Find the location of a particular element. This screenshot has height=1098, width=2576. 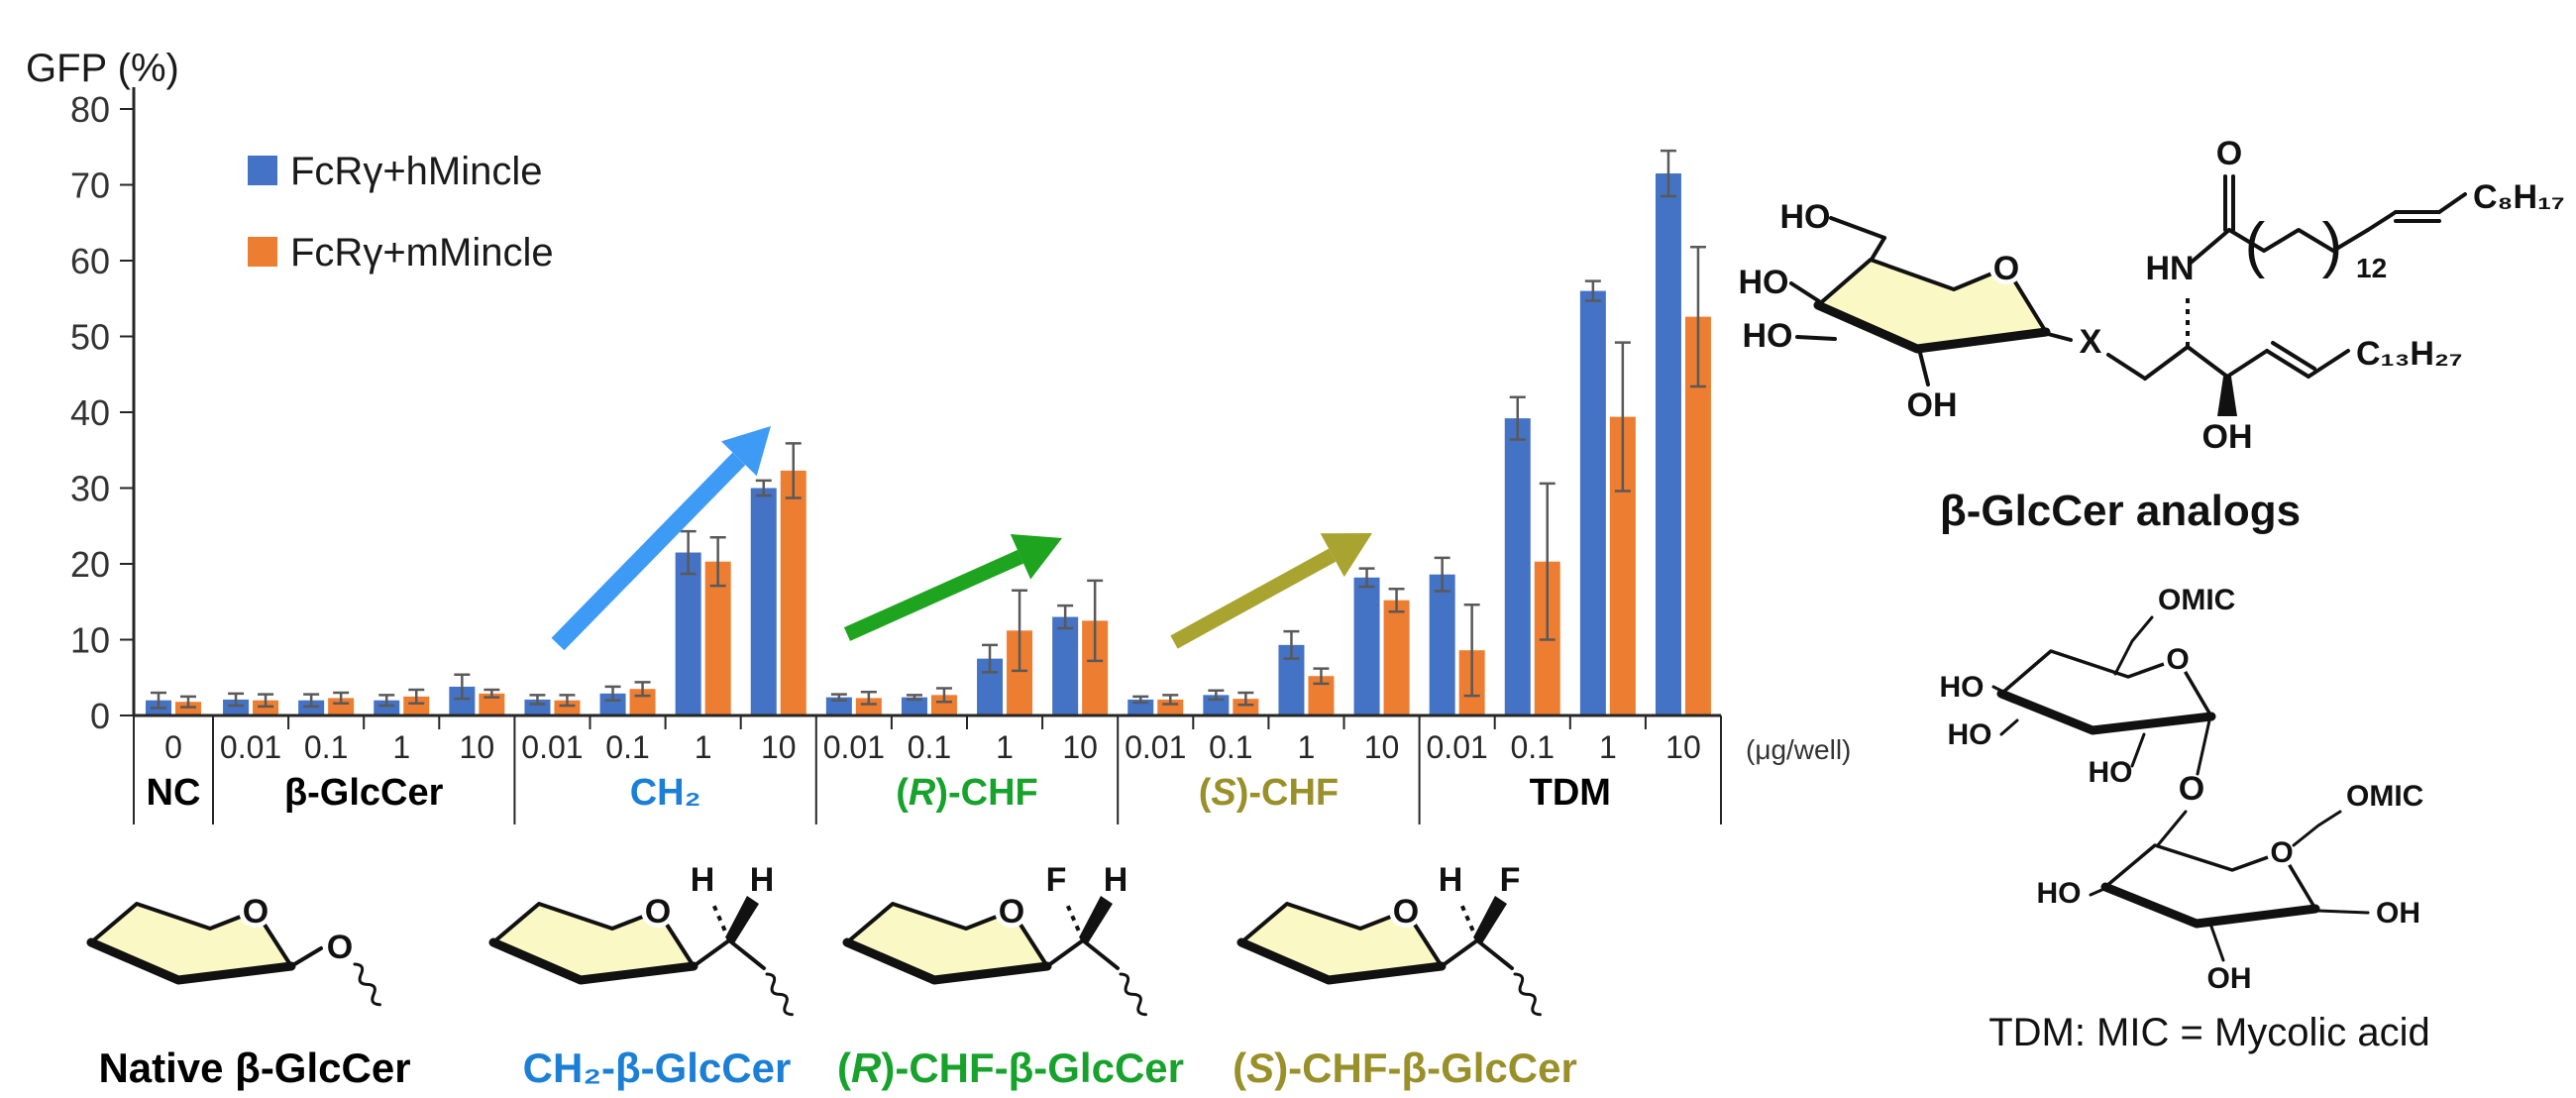

omic-right-label: OMIC is located at coordinates (2385, 796).